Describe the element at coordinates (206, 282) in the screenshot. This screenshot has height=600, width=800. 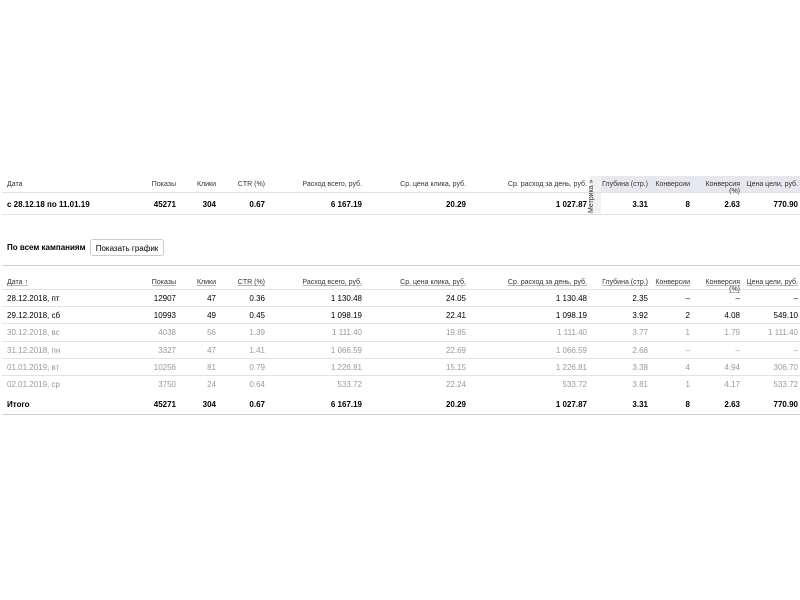
I see `column-header-clicks: Клики` at that location.